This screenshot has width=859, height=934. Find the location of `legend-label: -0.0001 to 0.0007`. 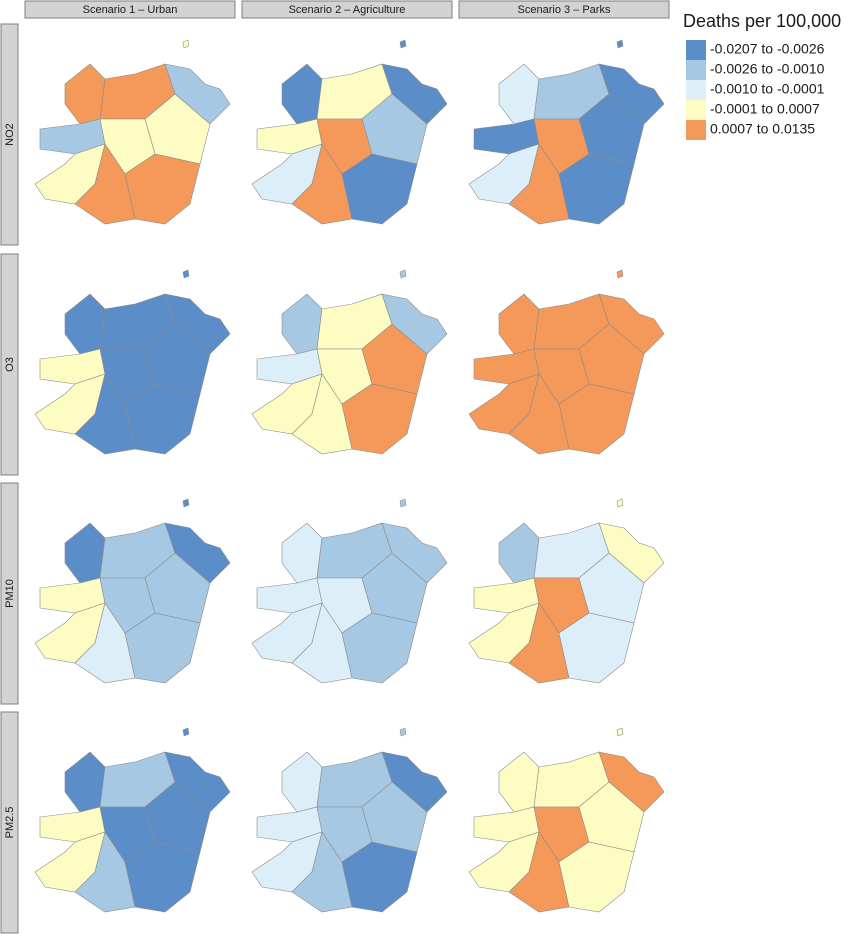

legend-label: -0.0001 to 0.0007 is located at coordinates (765, 109).